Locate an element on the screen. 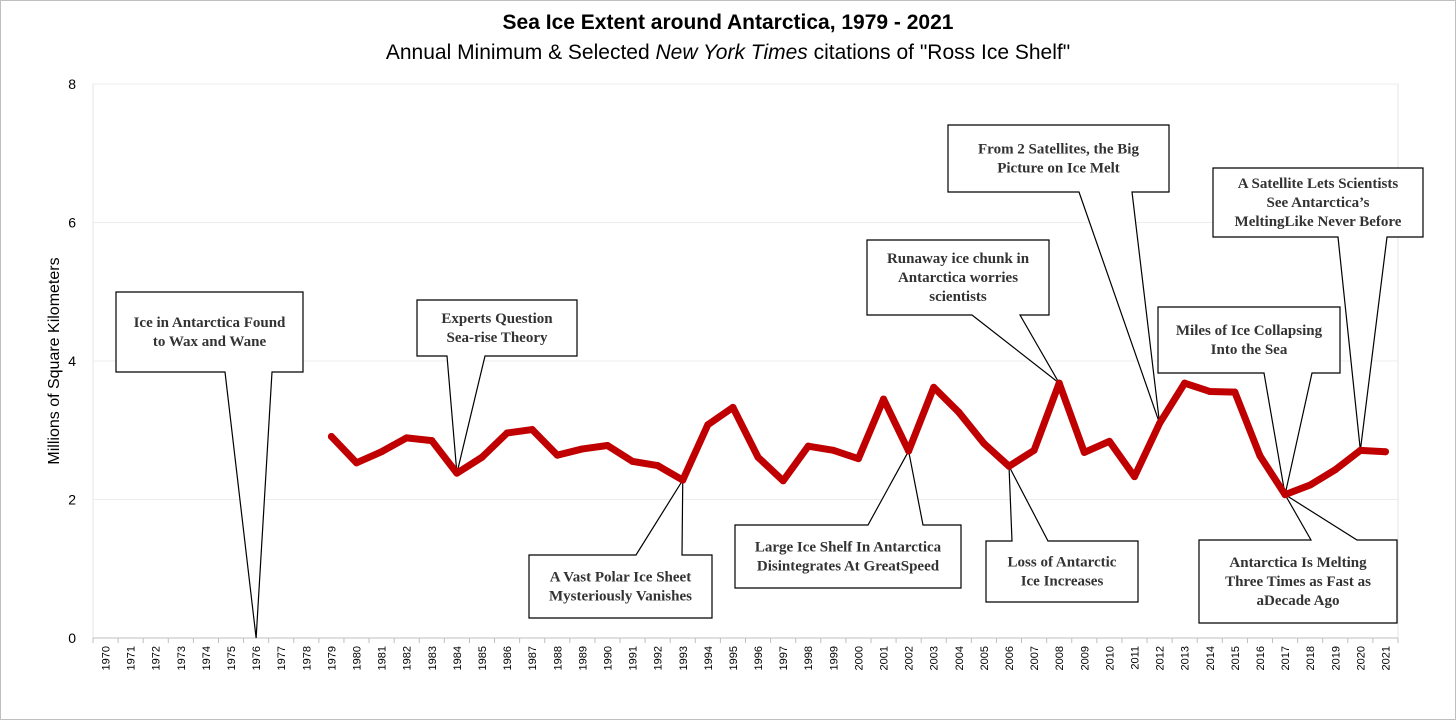 This screenshot has width=1456, height=720. x-tick-label: 1973 is located at coordinates (182, 658).